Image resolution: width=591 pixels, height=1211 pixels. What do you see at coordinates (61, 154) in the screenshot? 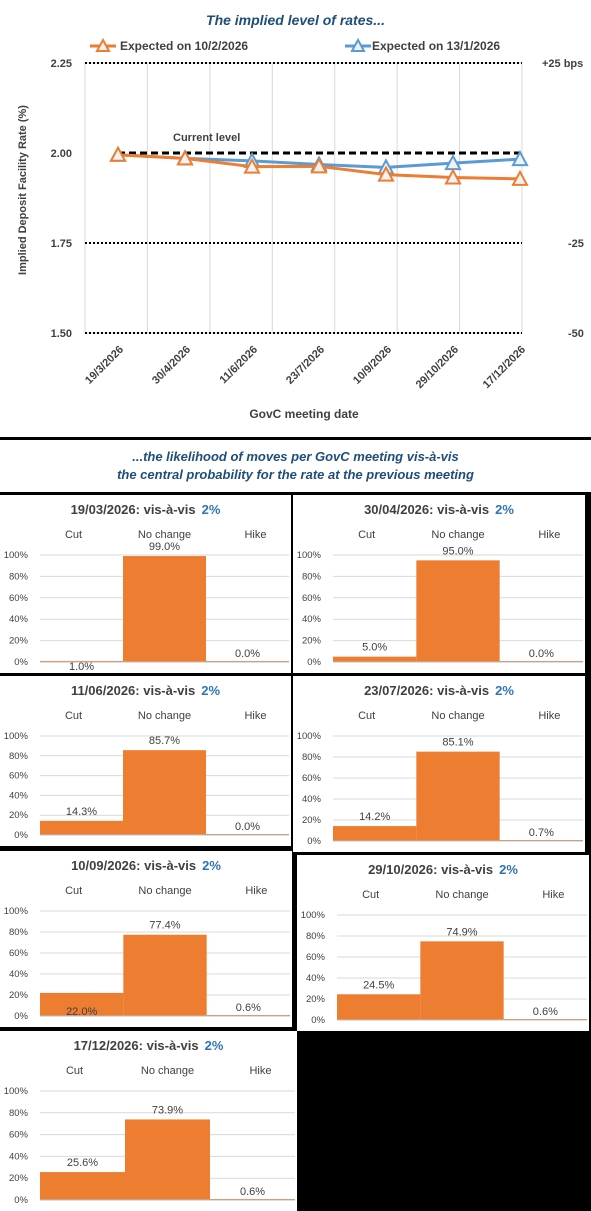
I see `y-tick-label: 2.00` at bounding box center [61, 154].